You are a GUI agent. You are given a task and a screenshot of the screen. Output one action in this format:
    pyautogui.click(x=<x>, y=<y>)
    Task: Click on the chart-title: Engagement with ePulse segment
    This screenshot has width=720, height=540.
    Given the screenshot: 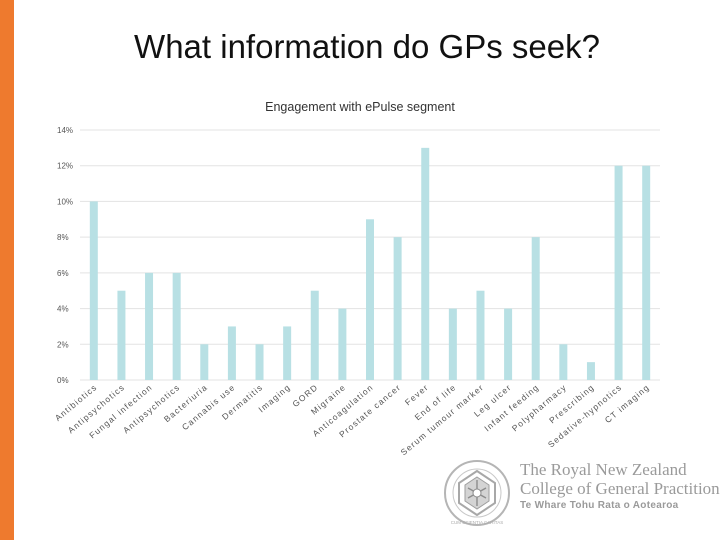 What is the action you would take?
    pyautogui.click(x=360, y=107)
    